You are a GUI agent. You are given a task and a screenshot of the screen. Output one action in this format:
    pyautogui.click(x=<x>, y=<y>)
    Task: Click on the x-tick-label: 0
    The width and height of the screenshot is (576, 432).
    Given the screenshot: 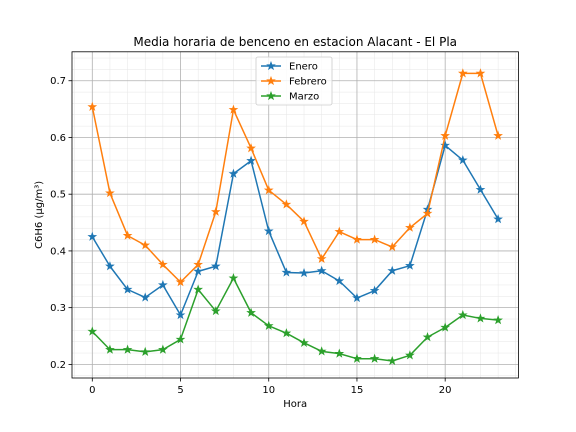 What is the action you would take?
    pyautogui.click(x=92, y=390)
    